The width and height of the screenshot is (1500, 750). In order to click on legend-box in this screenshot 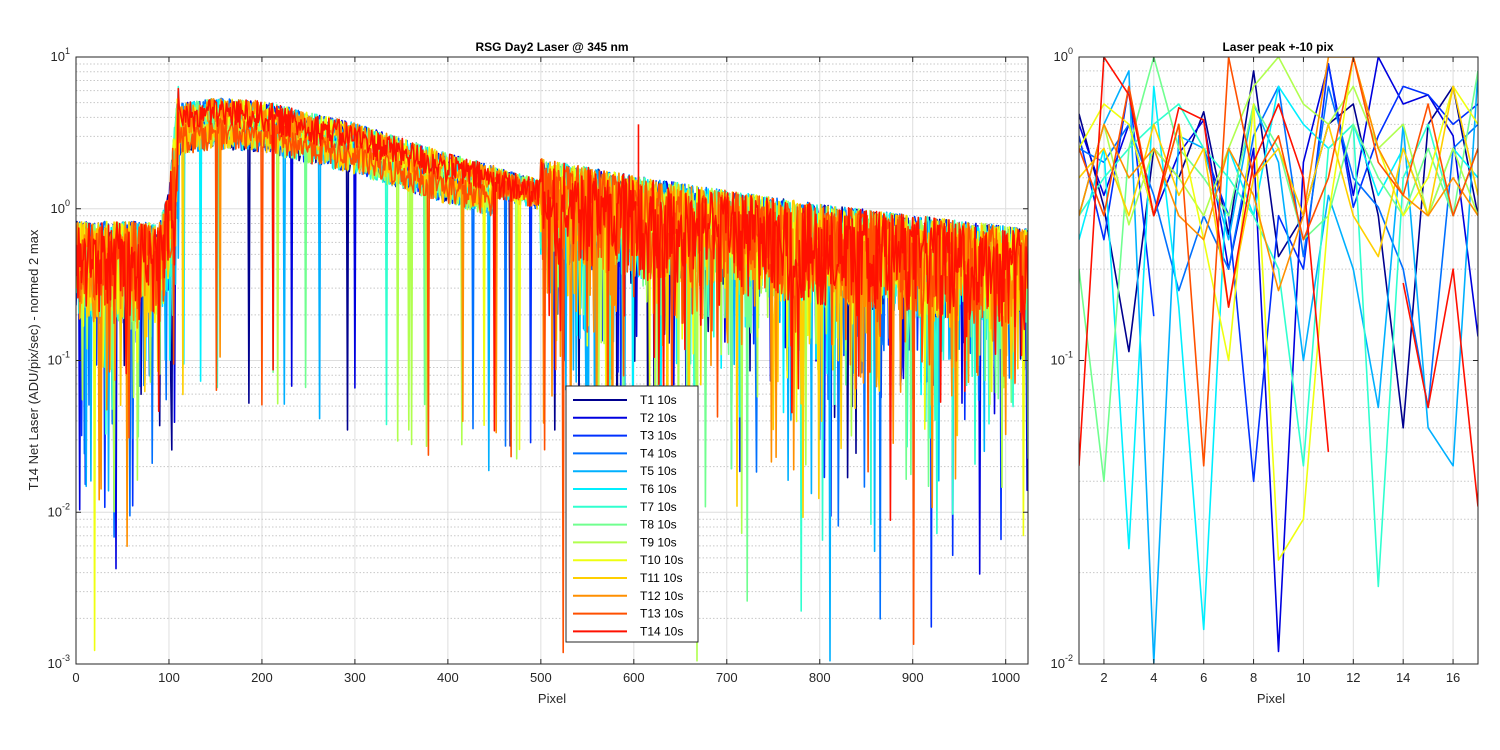, I will do `click(632, 514)`.